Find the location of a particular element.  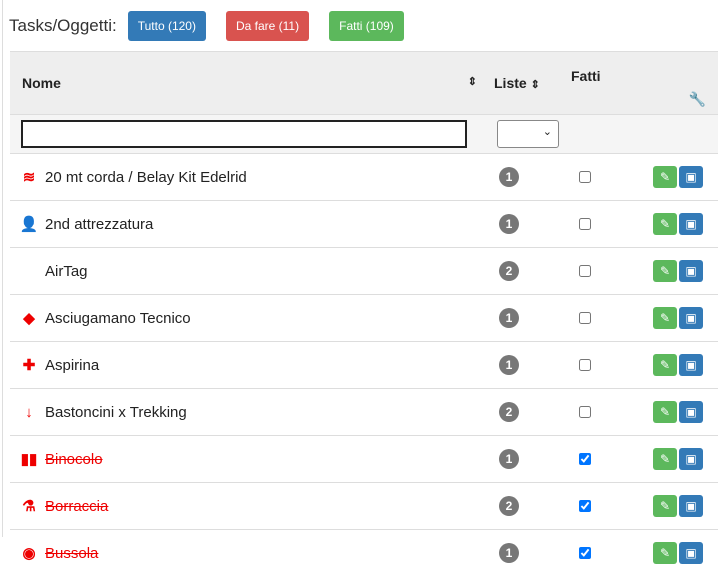

column-nome-label: Nome is located at coordinates (41, 83).